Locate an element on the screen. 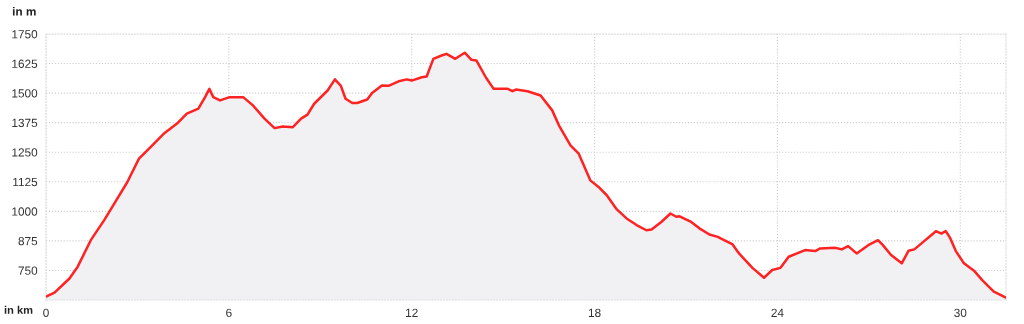 The image size is (1024, 324). x-tick-label: 6 is located at coordinates (229, 312).